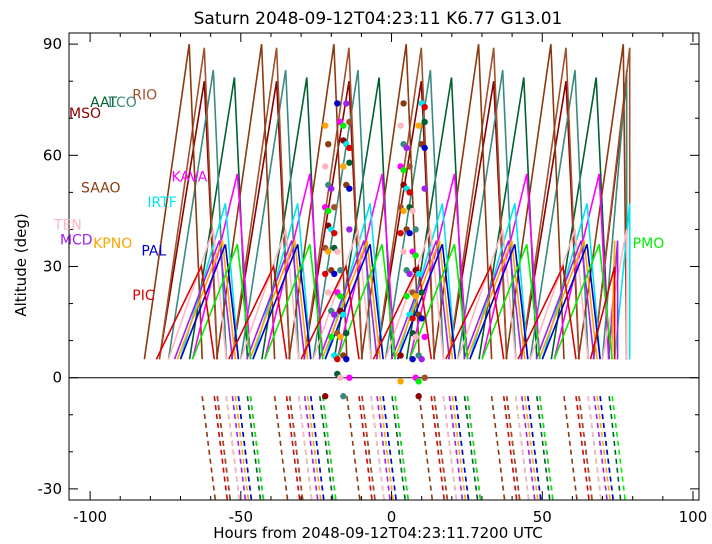 The image size is (712, 544). I want to click on altitude-curve-mcd, so click(396, 300).